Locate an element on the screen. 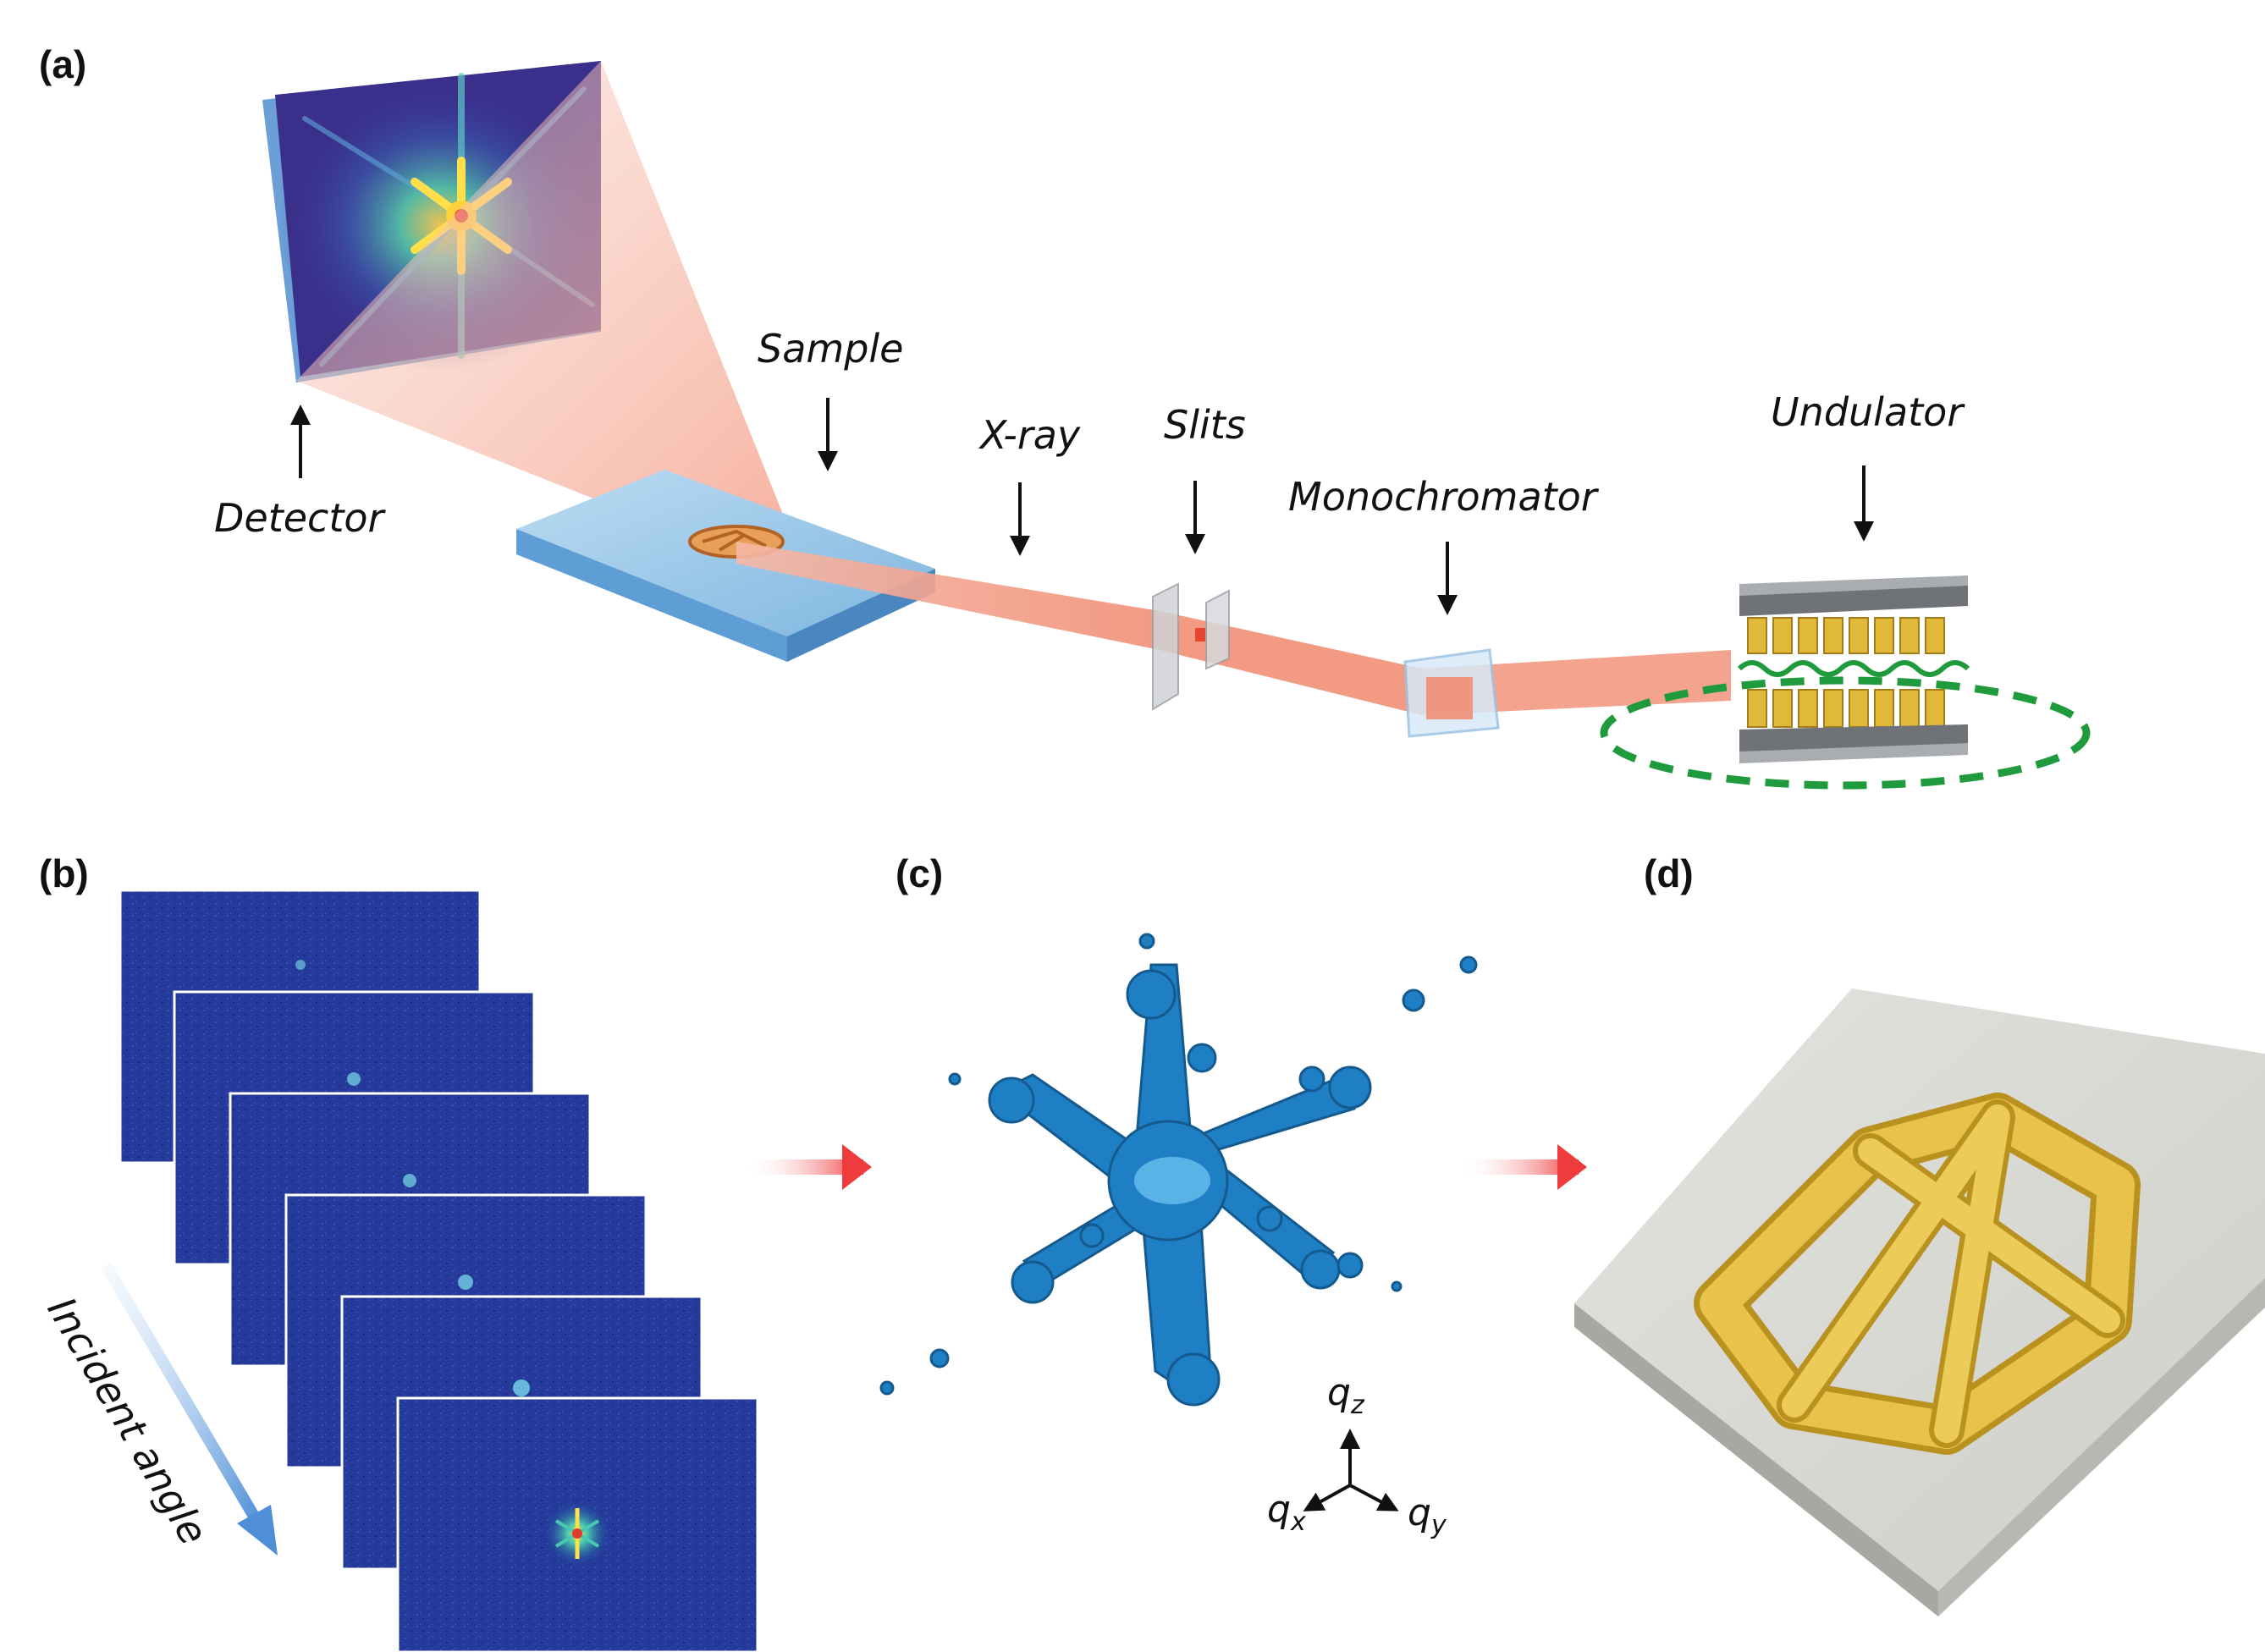 This screenshot has height=1652, width=2265. arrow-b-to-c is located at coordinates (808, 1167).